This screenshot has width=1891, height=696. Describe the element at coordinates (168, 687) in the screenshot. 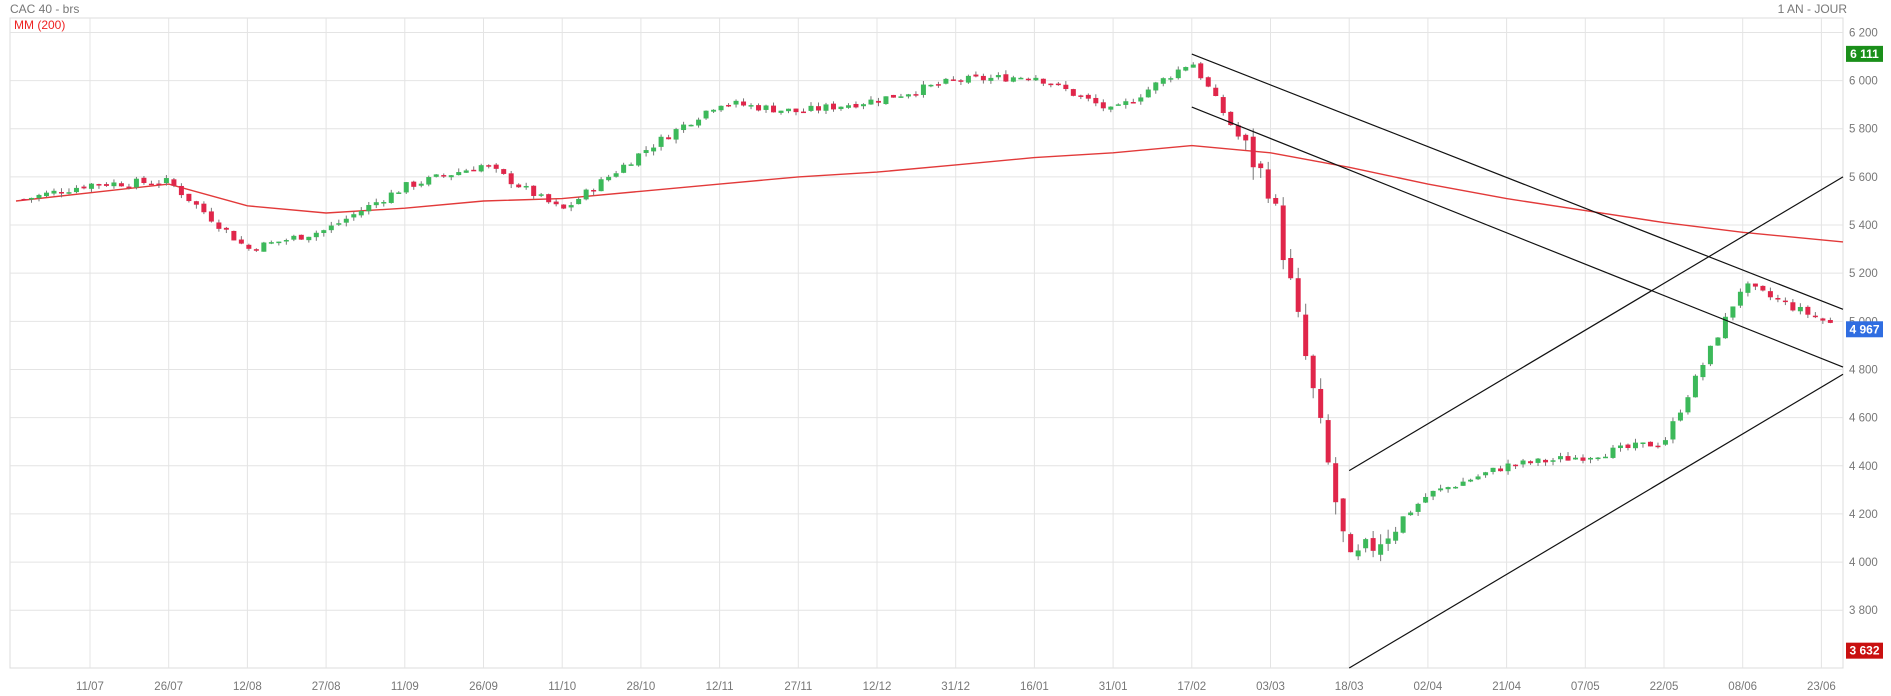

I see `x-tick-label: 26/07` at that location.